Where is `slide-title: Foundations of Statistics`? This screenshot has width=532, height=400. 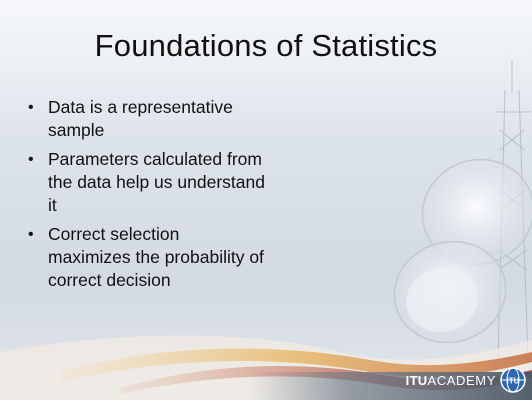 slide-title: Foundations of Statistics is located at coordinates (266, 45).